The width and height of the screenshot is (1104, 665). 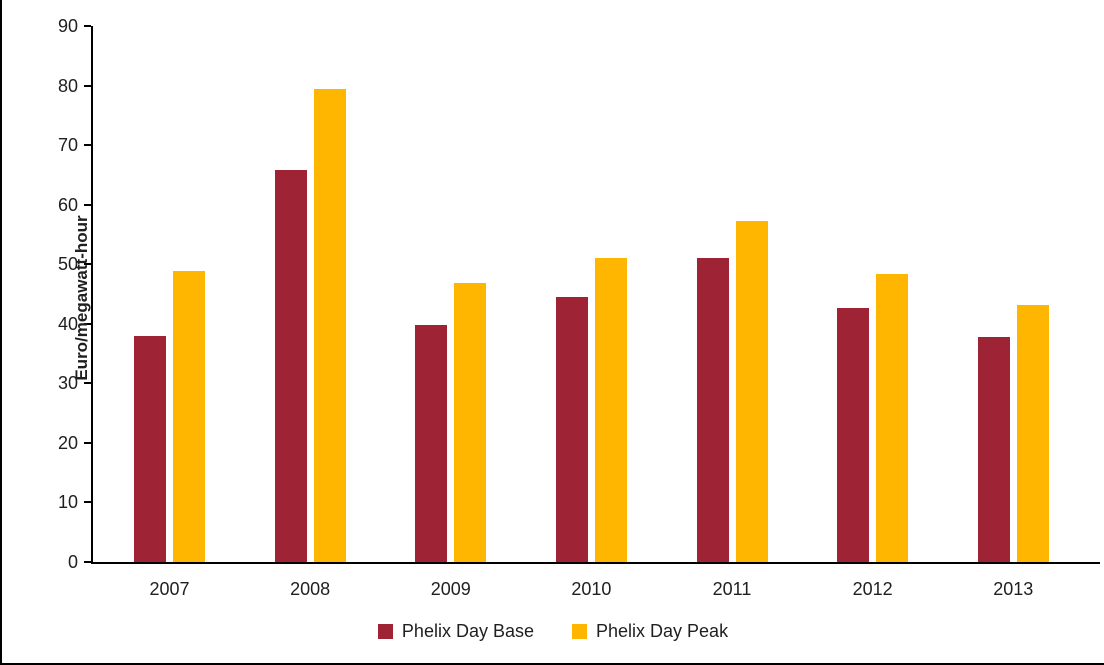 I want to click on bar-phelix-day-peak-2009, so click(x=470, y=422).